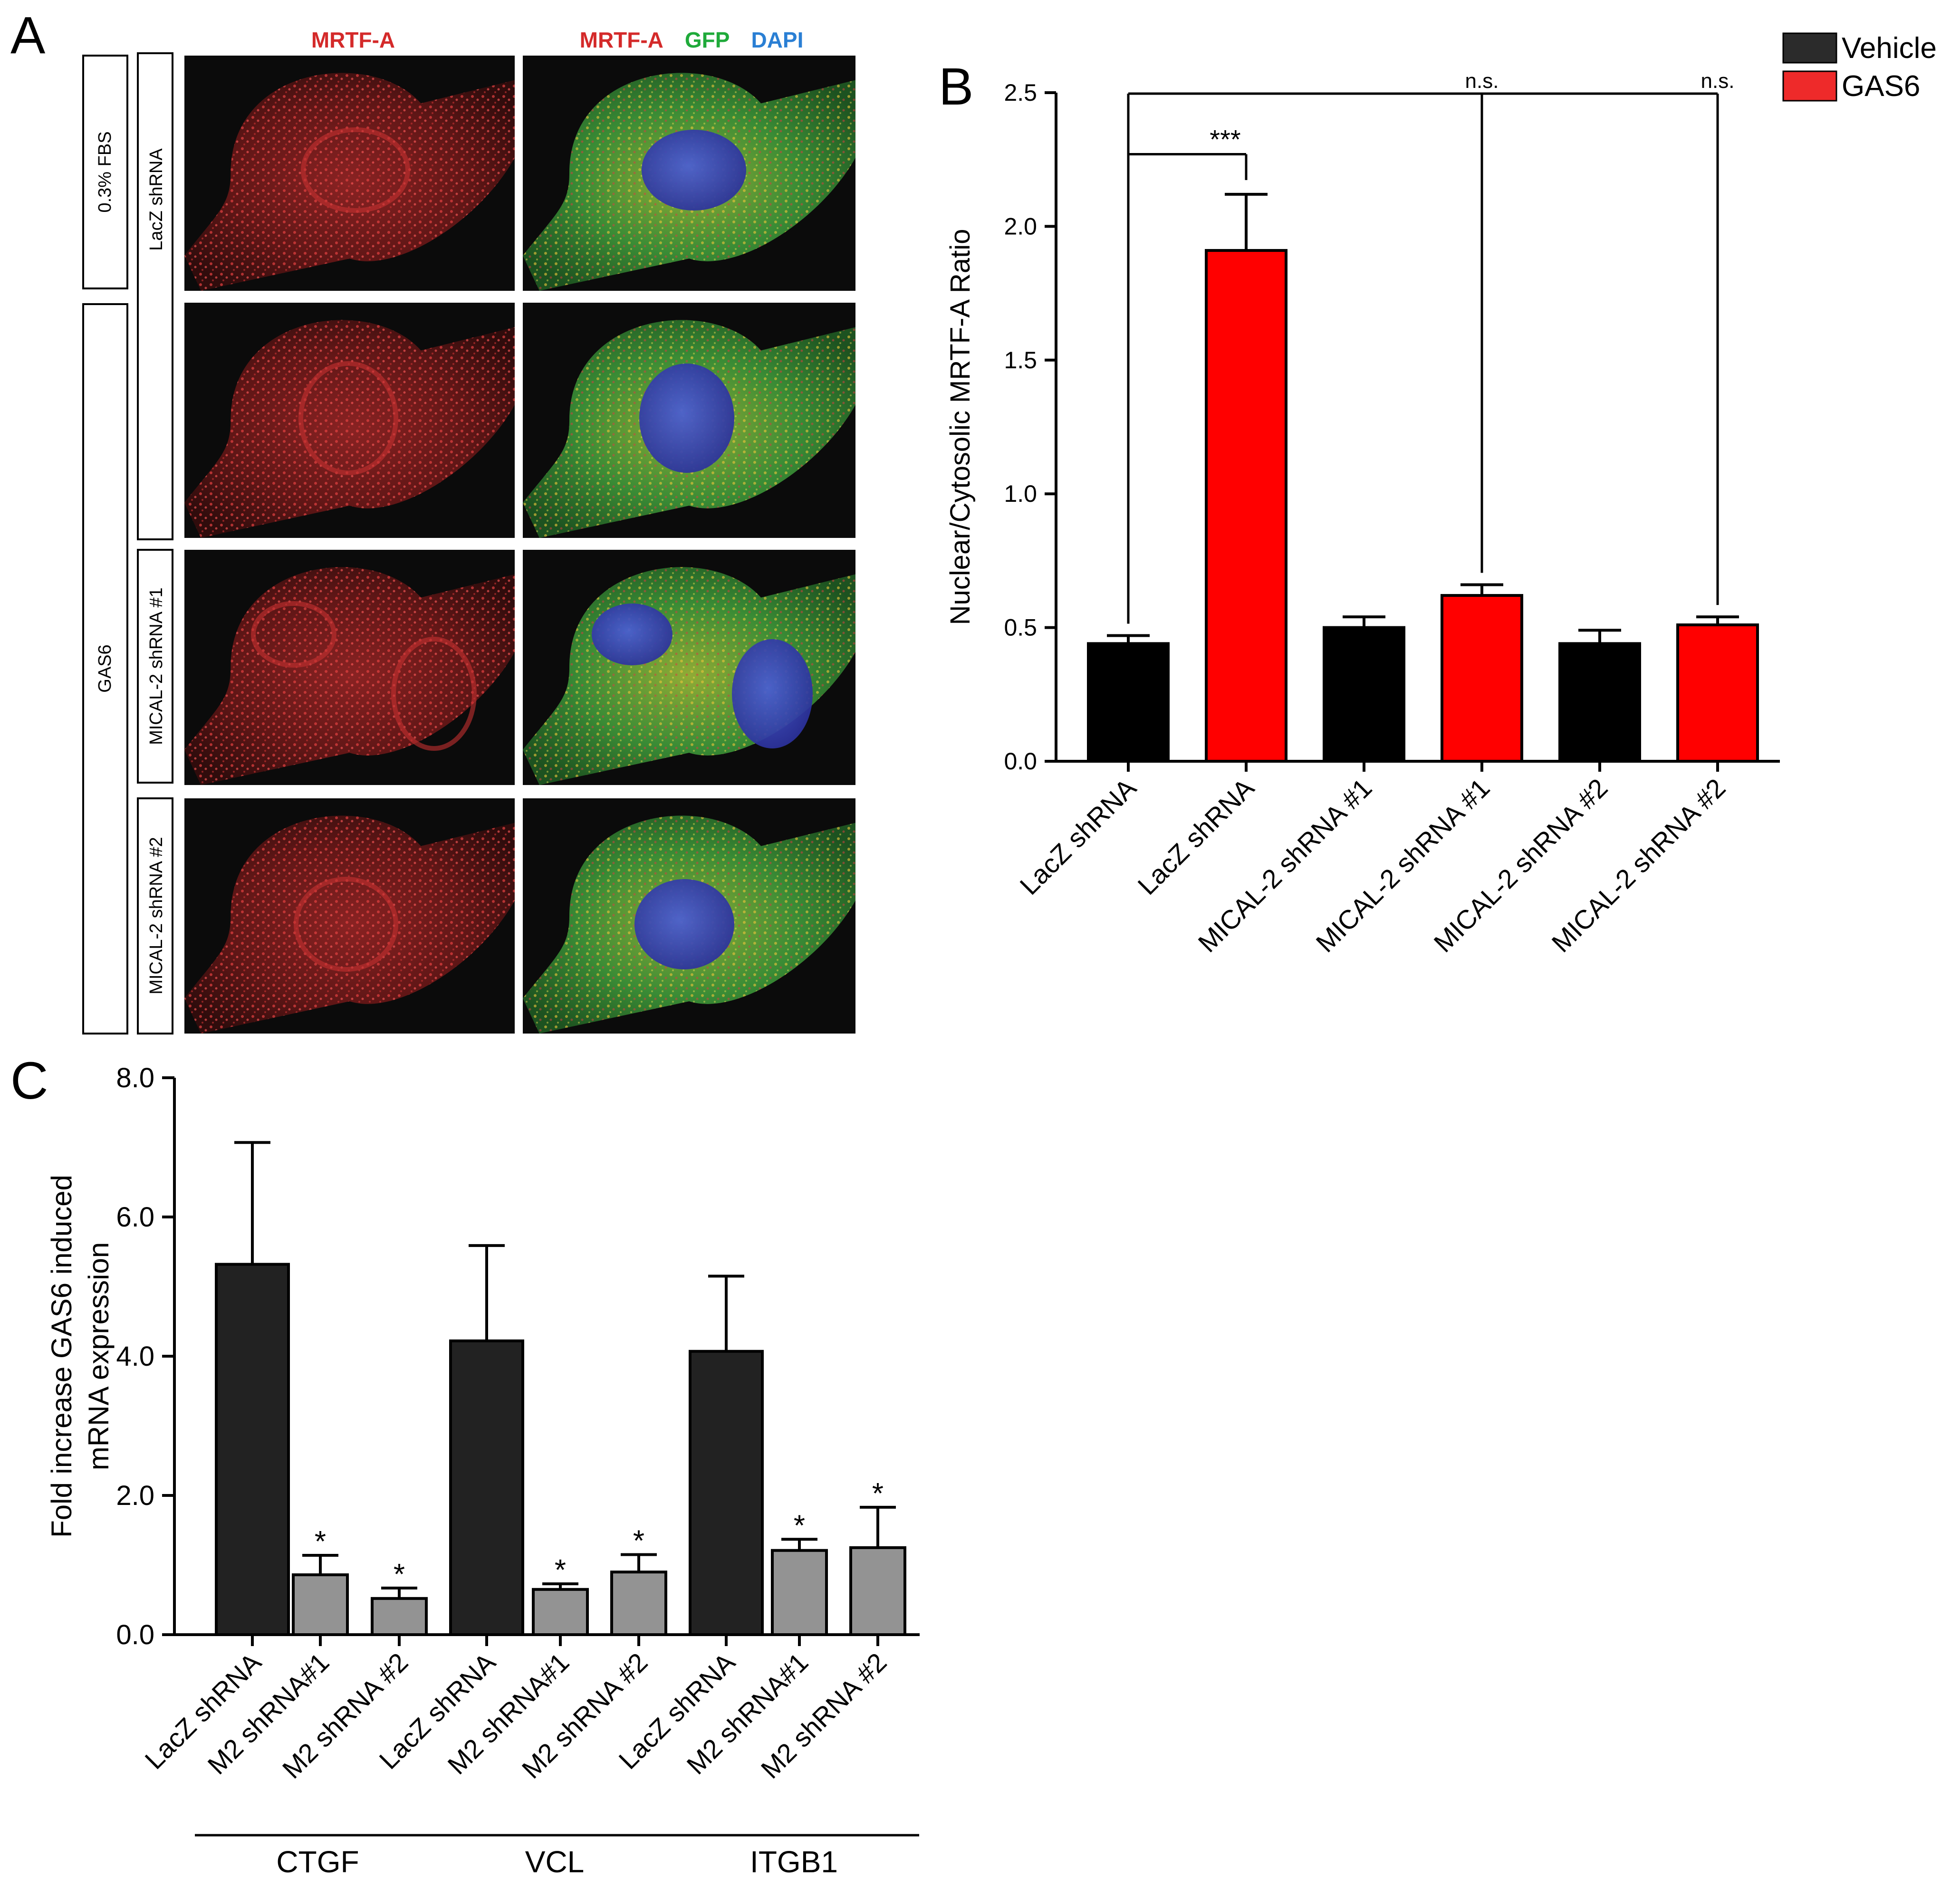 This screenshot has width=1960, height=1887. I want to click on y-tick-label: 0.5, so click(1020, 627).